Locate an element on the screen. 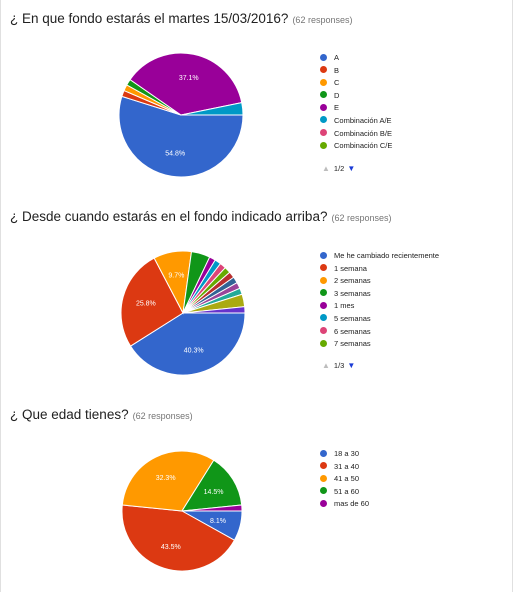  data-label-a: 54.8% is located at coordinates (175, 153).